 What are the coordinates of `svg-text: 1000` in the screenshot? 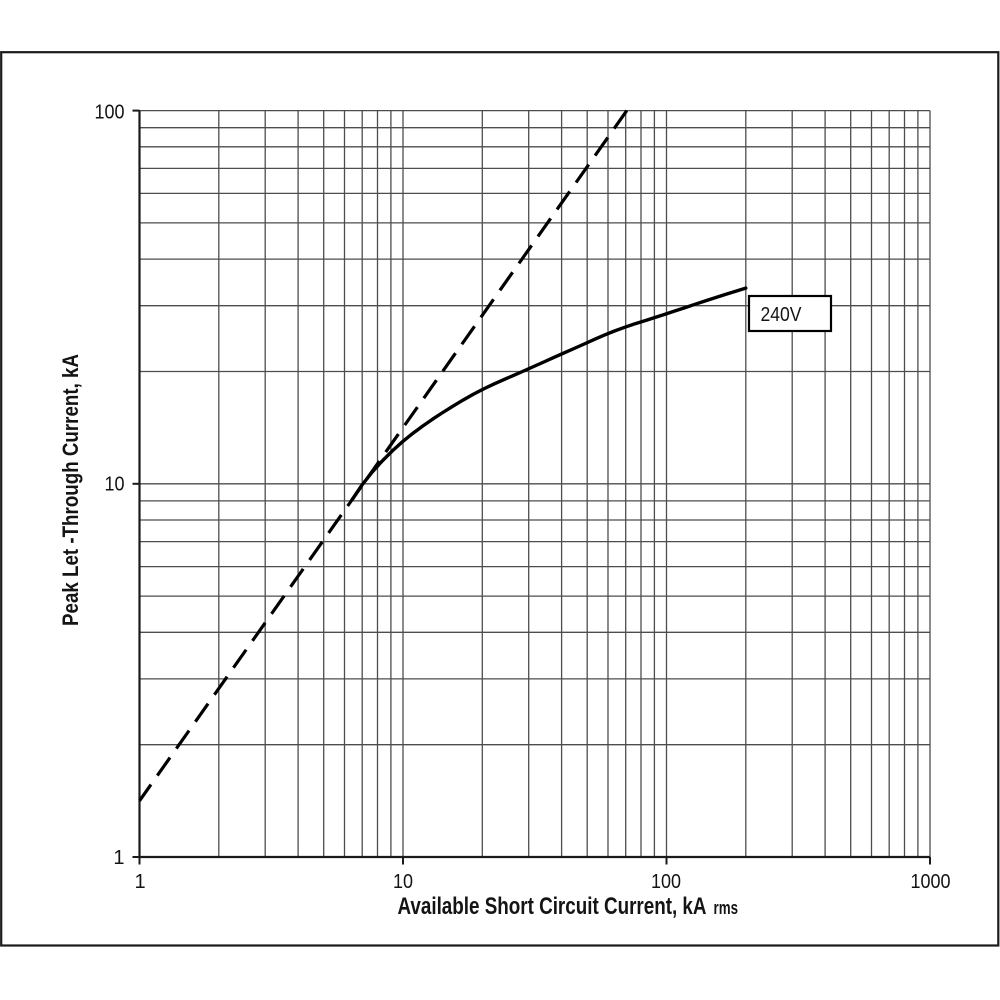 It's located at (931, 882).